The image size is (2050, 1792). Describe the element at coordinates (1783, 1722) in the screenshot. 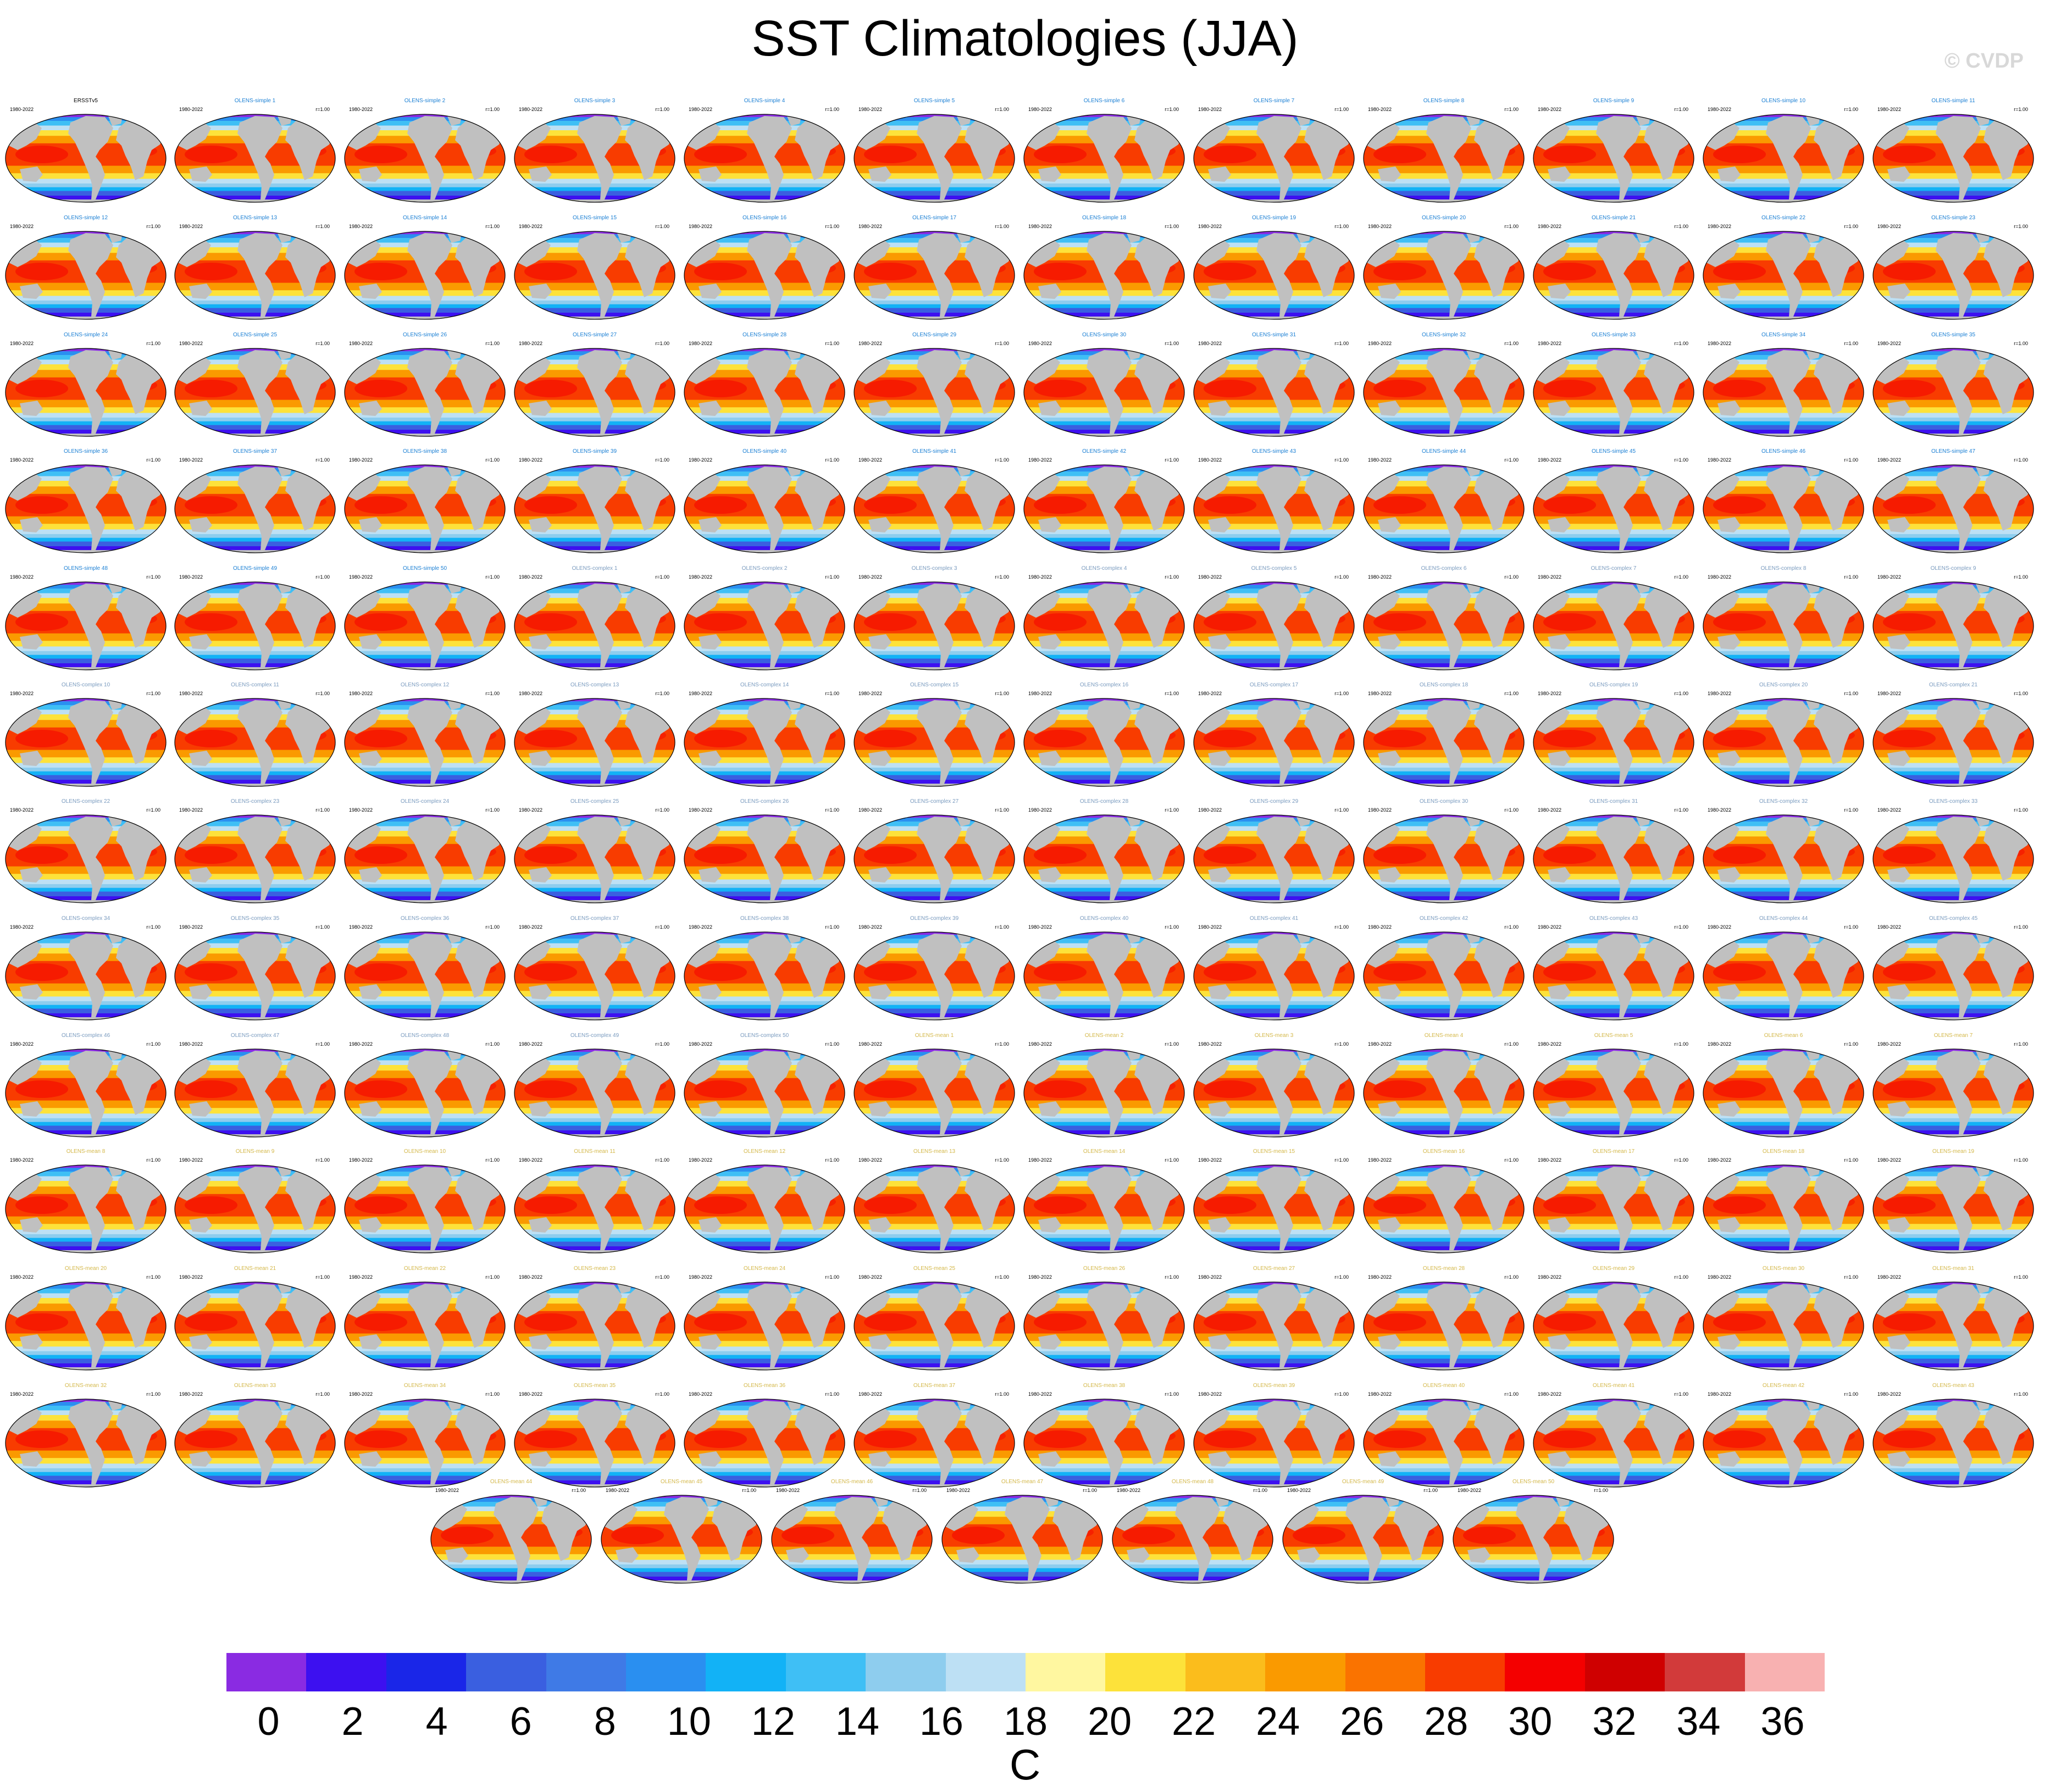

I see `colorbar-tick-label: 36` at that location.